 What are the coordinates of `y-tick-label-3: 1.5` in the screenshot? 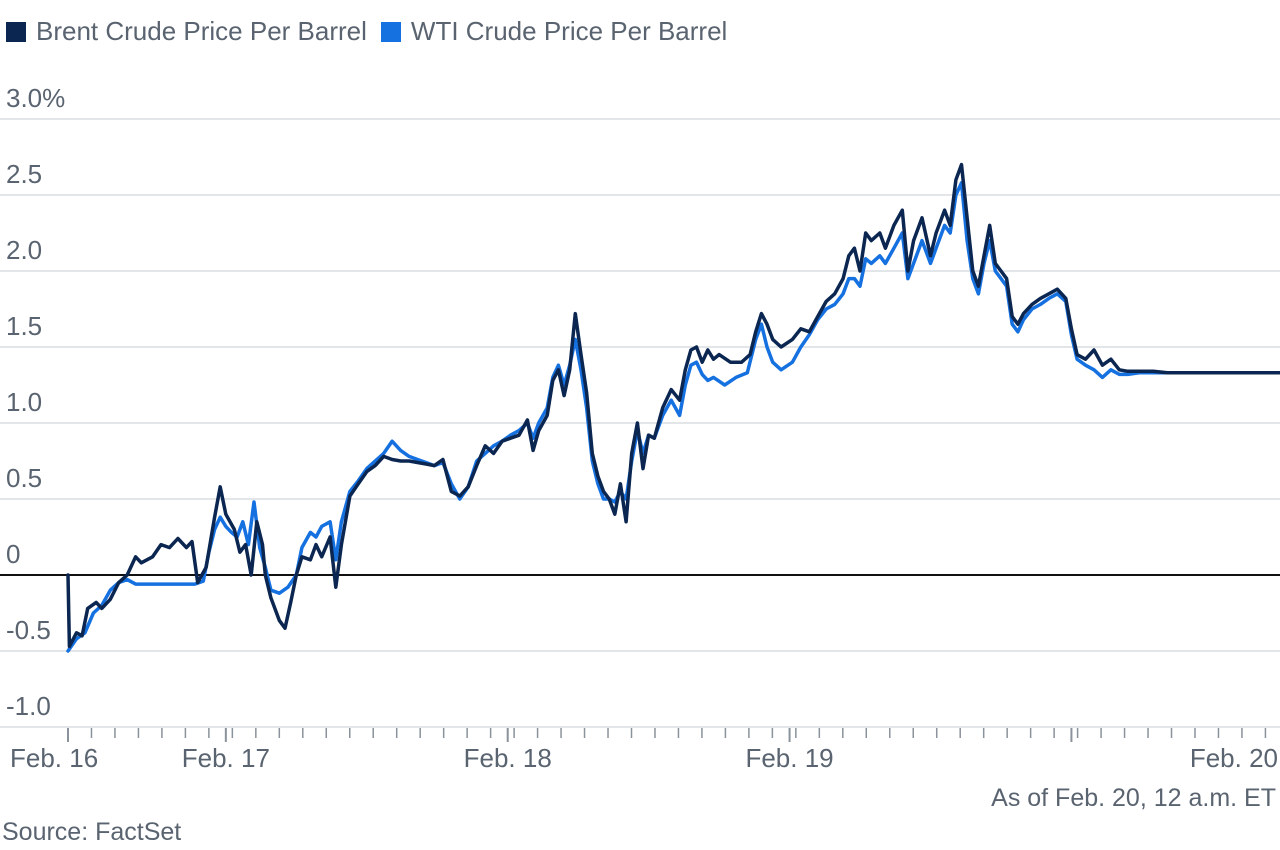 It's located at (24, 326).